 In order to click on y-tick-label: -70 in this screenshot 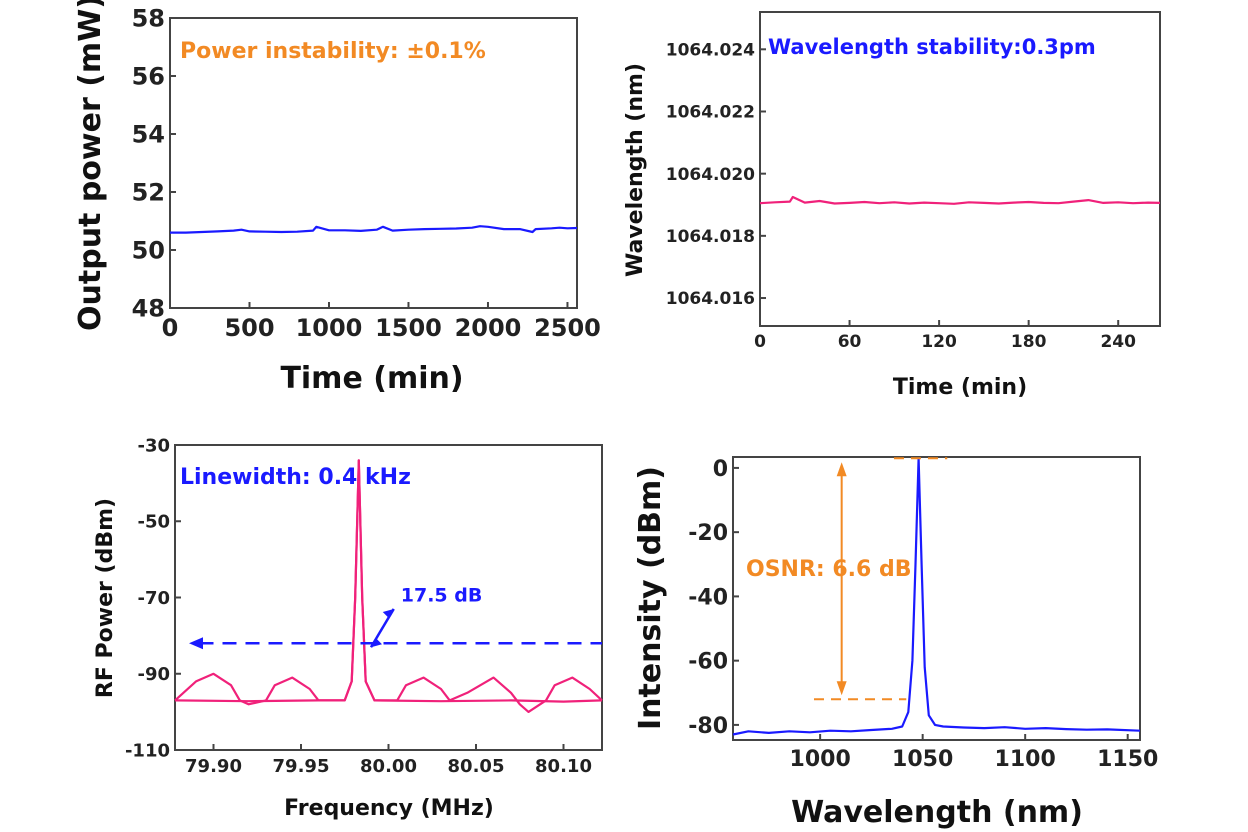, I will do `click(153, 598)`.